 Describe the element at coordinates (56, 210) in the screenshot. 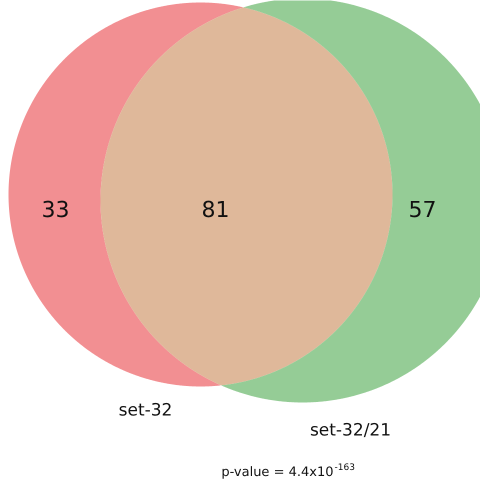

I see `data-label: 33` at that location.